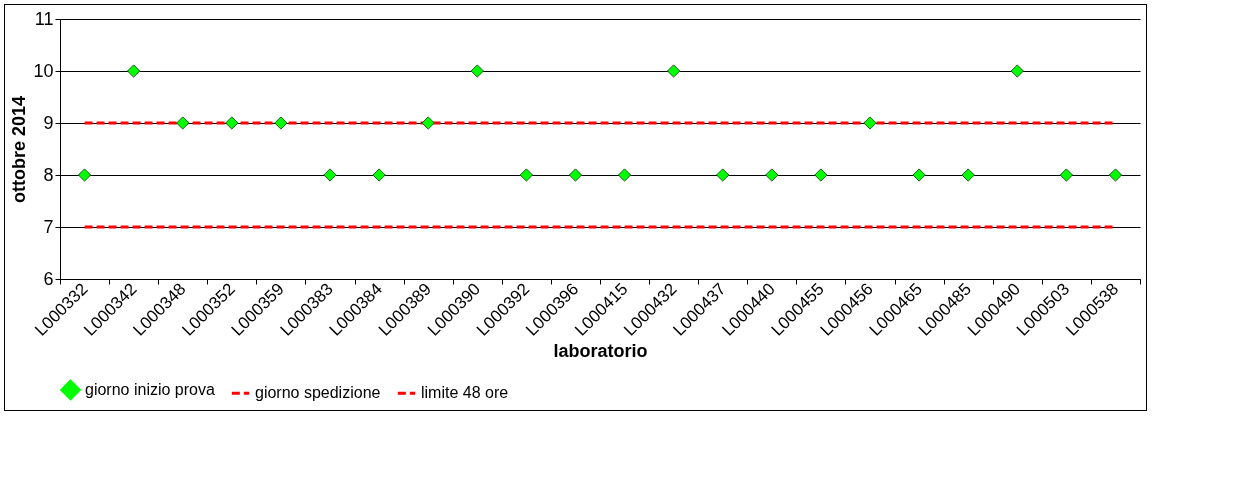  I want to click on y-tick-label: 11, so click(44, 18).